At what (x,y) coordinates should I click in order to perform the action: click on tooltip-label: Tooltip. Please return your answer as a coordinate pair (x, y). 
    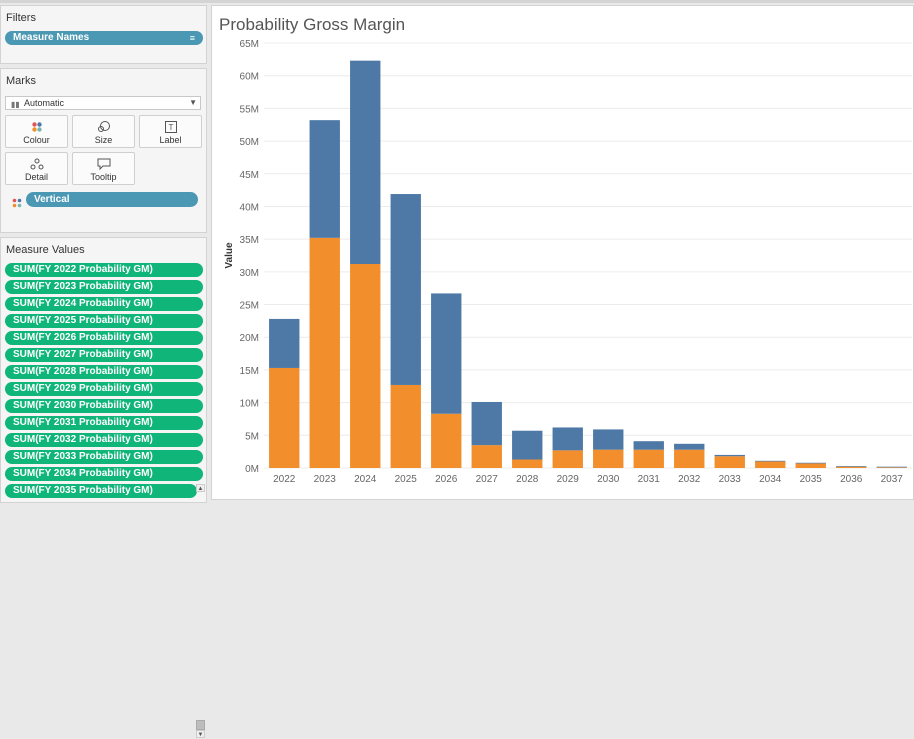
    Looking at the image, I should click on (103, 177).